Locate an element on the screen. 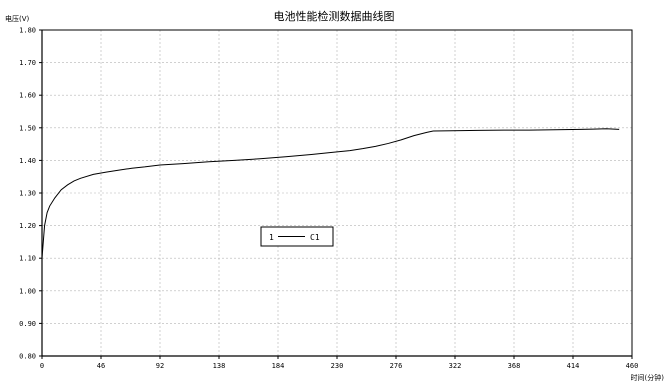 Image resolution: width=669 pixels, height=383 pixels. x-axis-label: 时间(分钟) is located at coordinates (648, 377).